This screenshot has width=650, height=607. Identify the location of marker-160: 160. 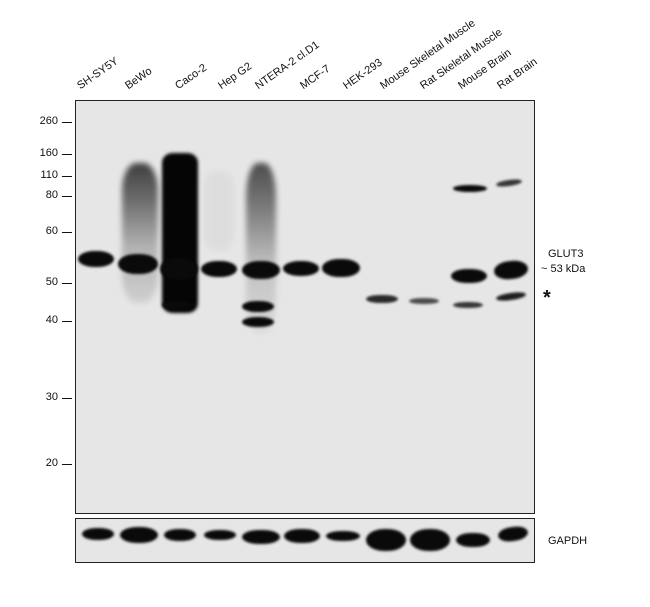
(48, 153).